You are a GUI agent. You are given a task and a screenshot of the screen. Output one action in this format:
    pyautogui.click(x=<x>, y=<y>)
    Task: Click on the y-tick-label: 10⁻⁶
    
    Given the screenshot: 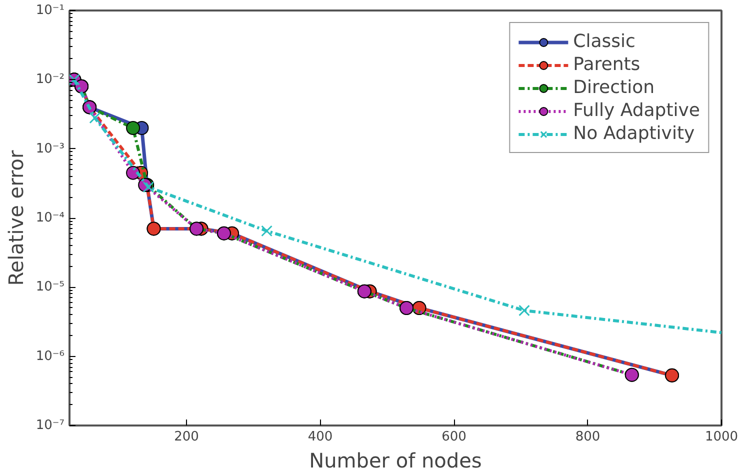 What is the action you would take?
    pyautogui.click(x=50, y=356)
    